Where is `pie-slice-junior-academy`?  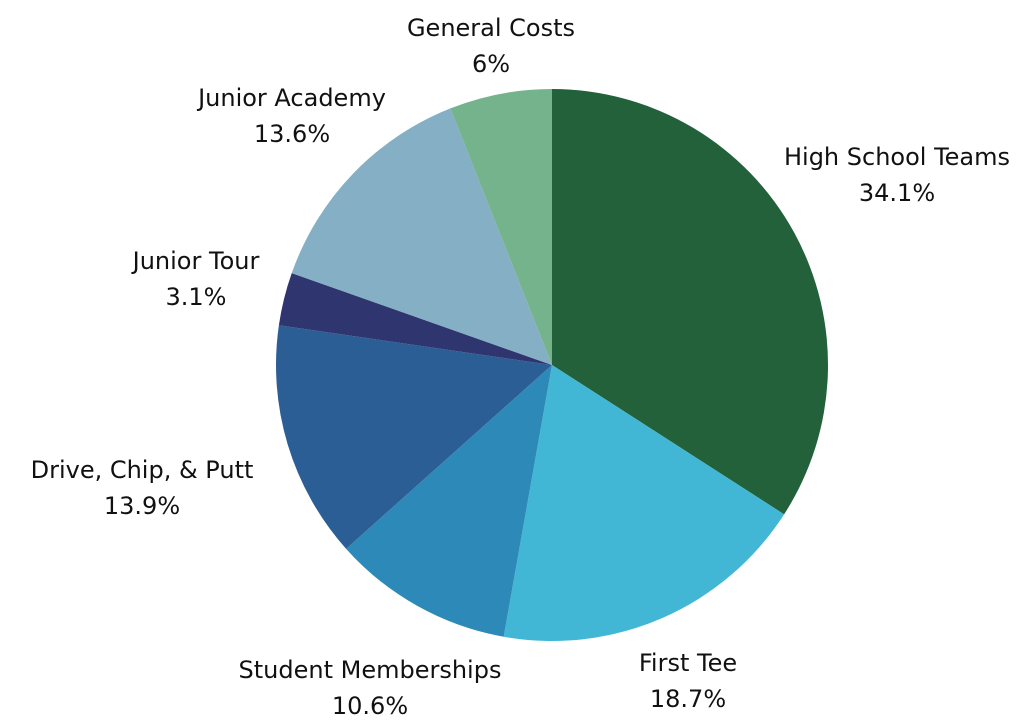 pie-slice-junior-academy is located at coordinates (421, 236).